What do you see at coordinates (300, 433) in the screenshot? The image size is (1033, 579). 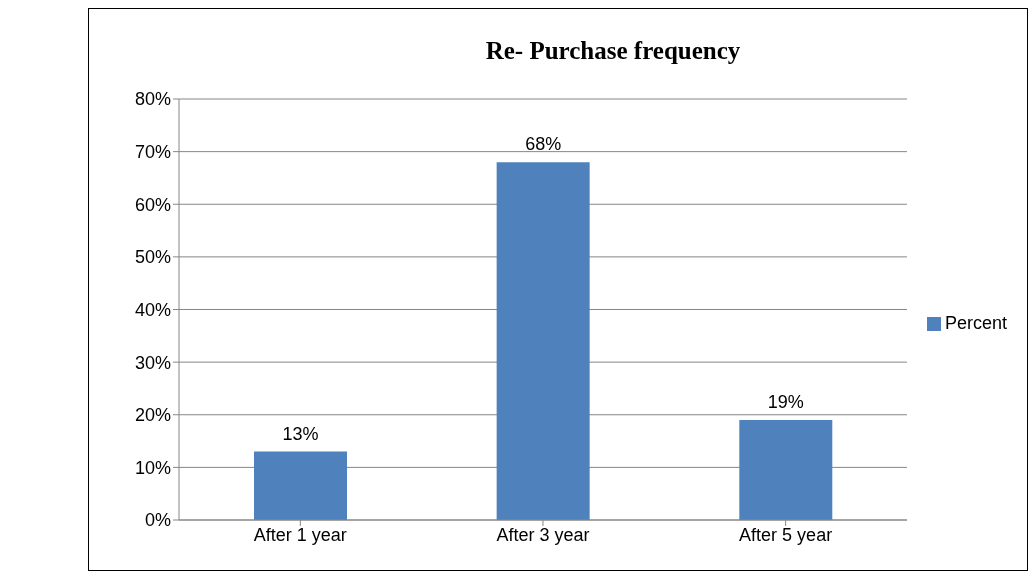 I see `text: 13%` at bounding box center [300, 433].